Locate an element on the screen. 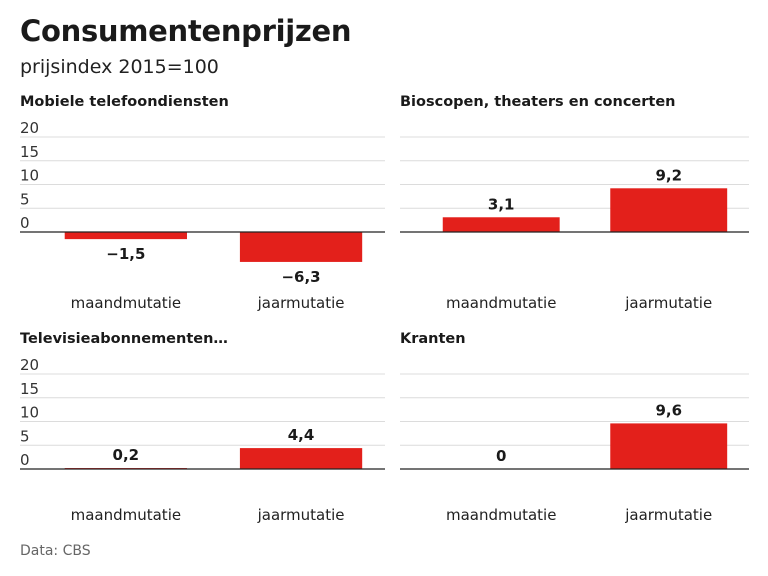  chart-title: Consumentenprijzen is located at coordinates (186, 31).